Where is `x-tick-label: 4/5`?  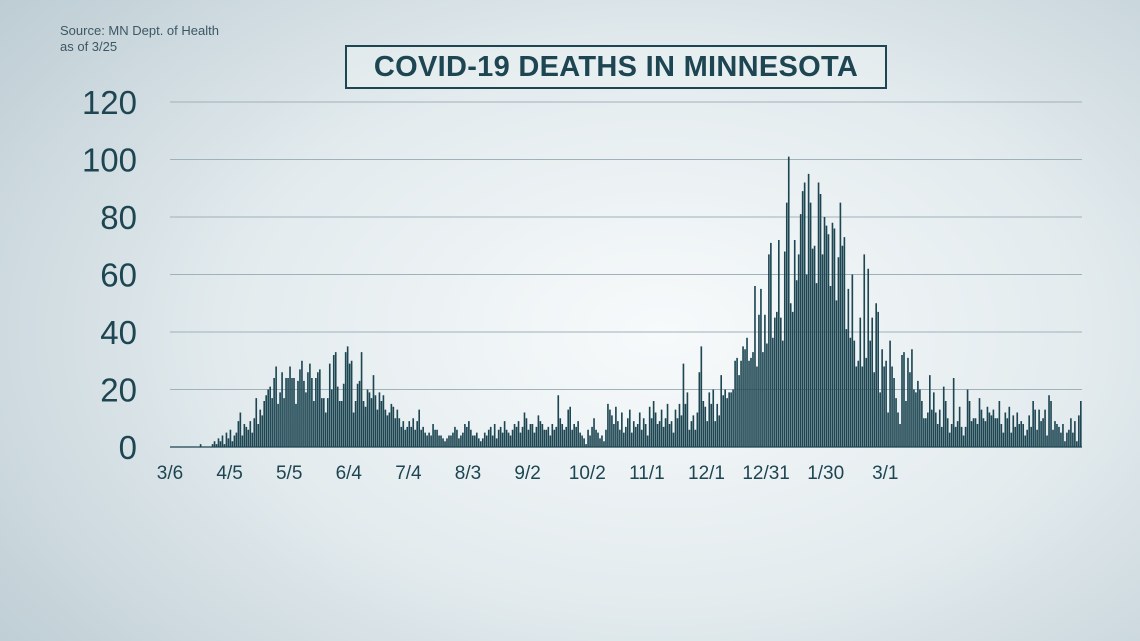
x-tick-label: 4/5 is located at coordinates (229, 473).